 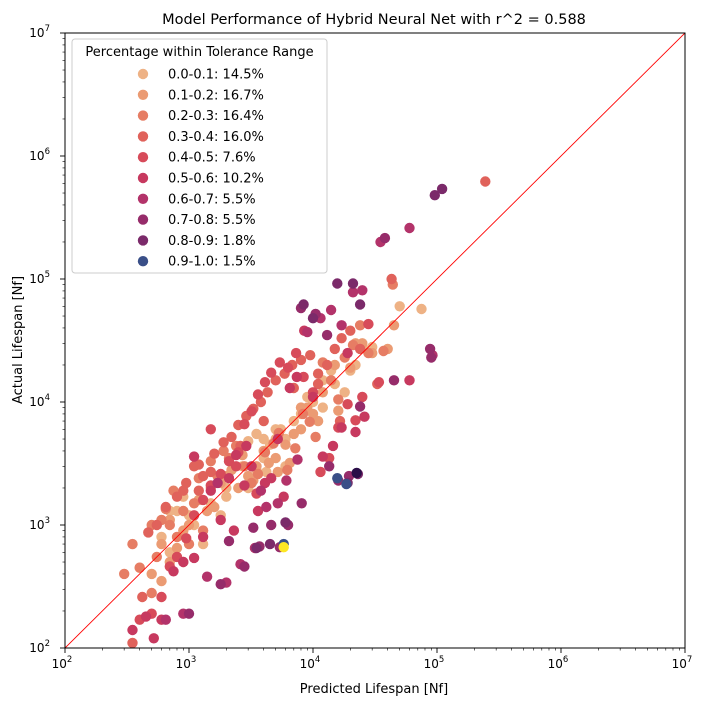 I want to click on y-tick-label: 10⁶, so click(x=39, y=155).